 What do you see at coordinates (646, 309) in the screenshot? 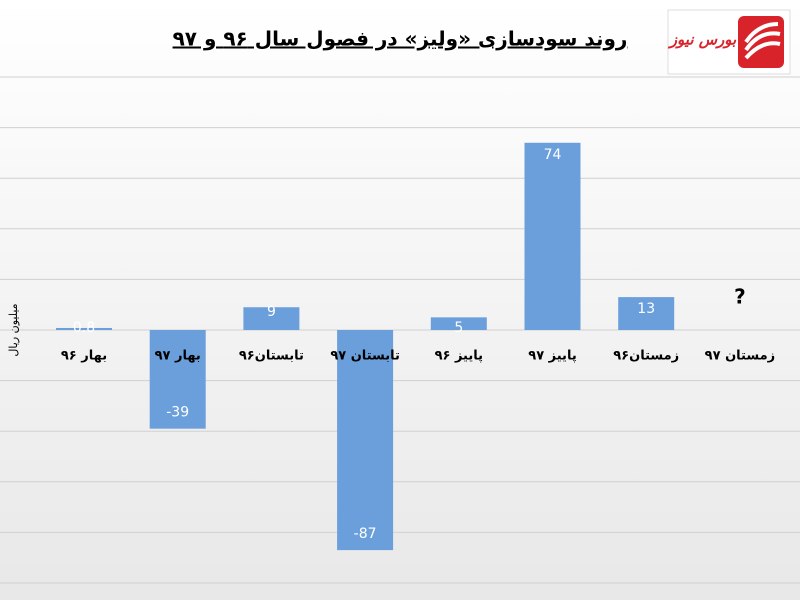
I see `data-label: 13` at bounding box center [646, 309].